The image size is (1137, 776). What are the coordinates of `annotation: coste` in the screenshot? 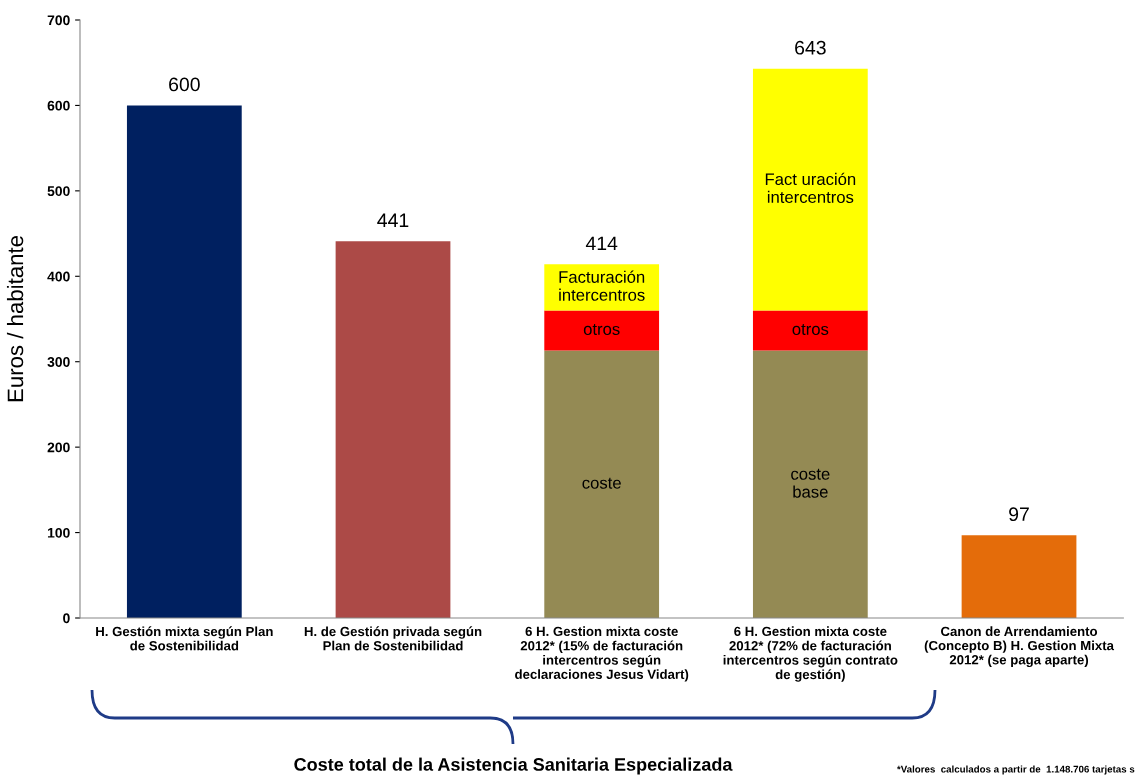 It's located at (601, 483).